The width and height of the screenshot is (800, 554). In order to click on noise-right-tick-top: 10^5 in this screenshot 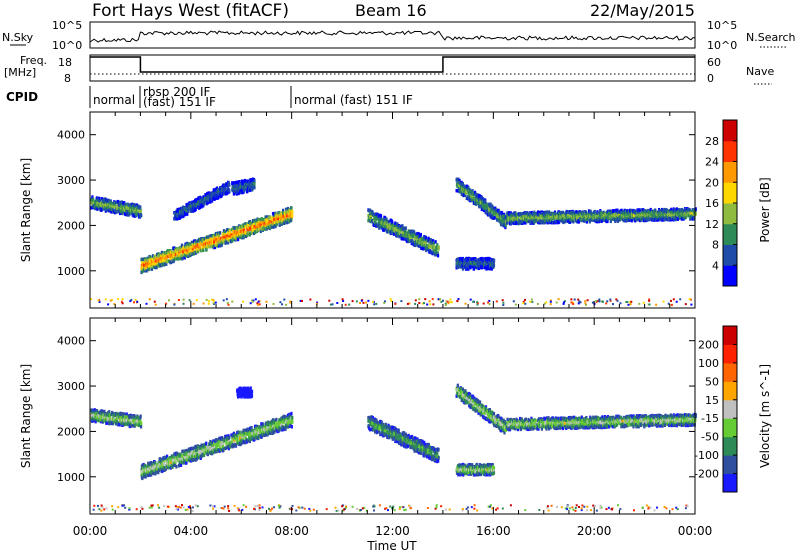, I will do `click(722, 25)`.